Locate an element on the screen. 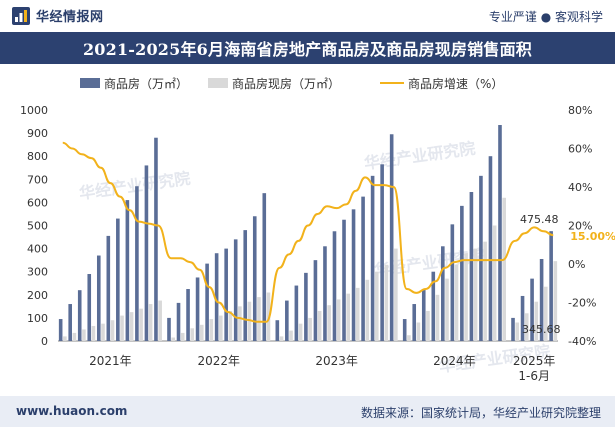 This screenshot has width=615, height=427. data-source: 数据来源：国家统计局，华经产业研究院整理 is located at coordinates (480, 413).